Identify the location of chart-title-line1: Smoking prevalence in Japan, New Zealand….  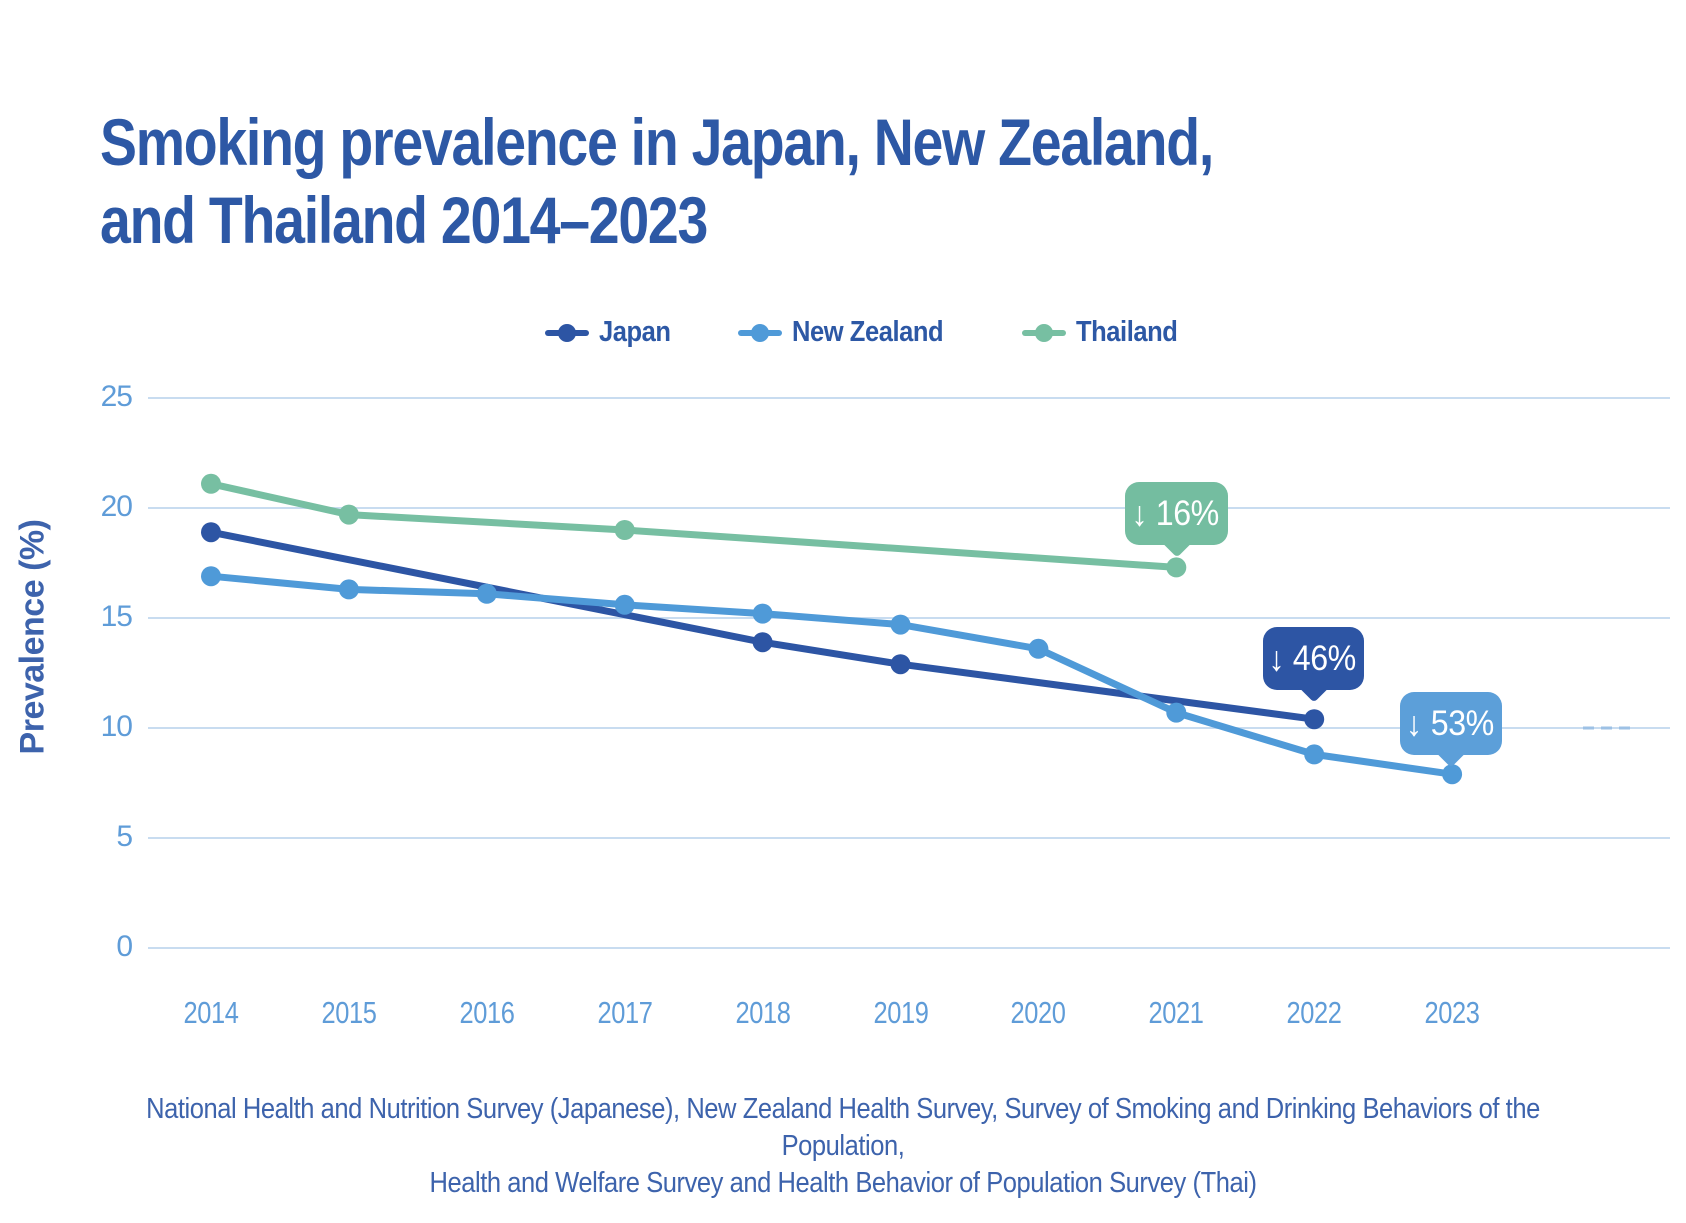
(657, 142).